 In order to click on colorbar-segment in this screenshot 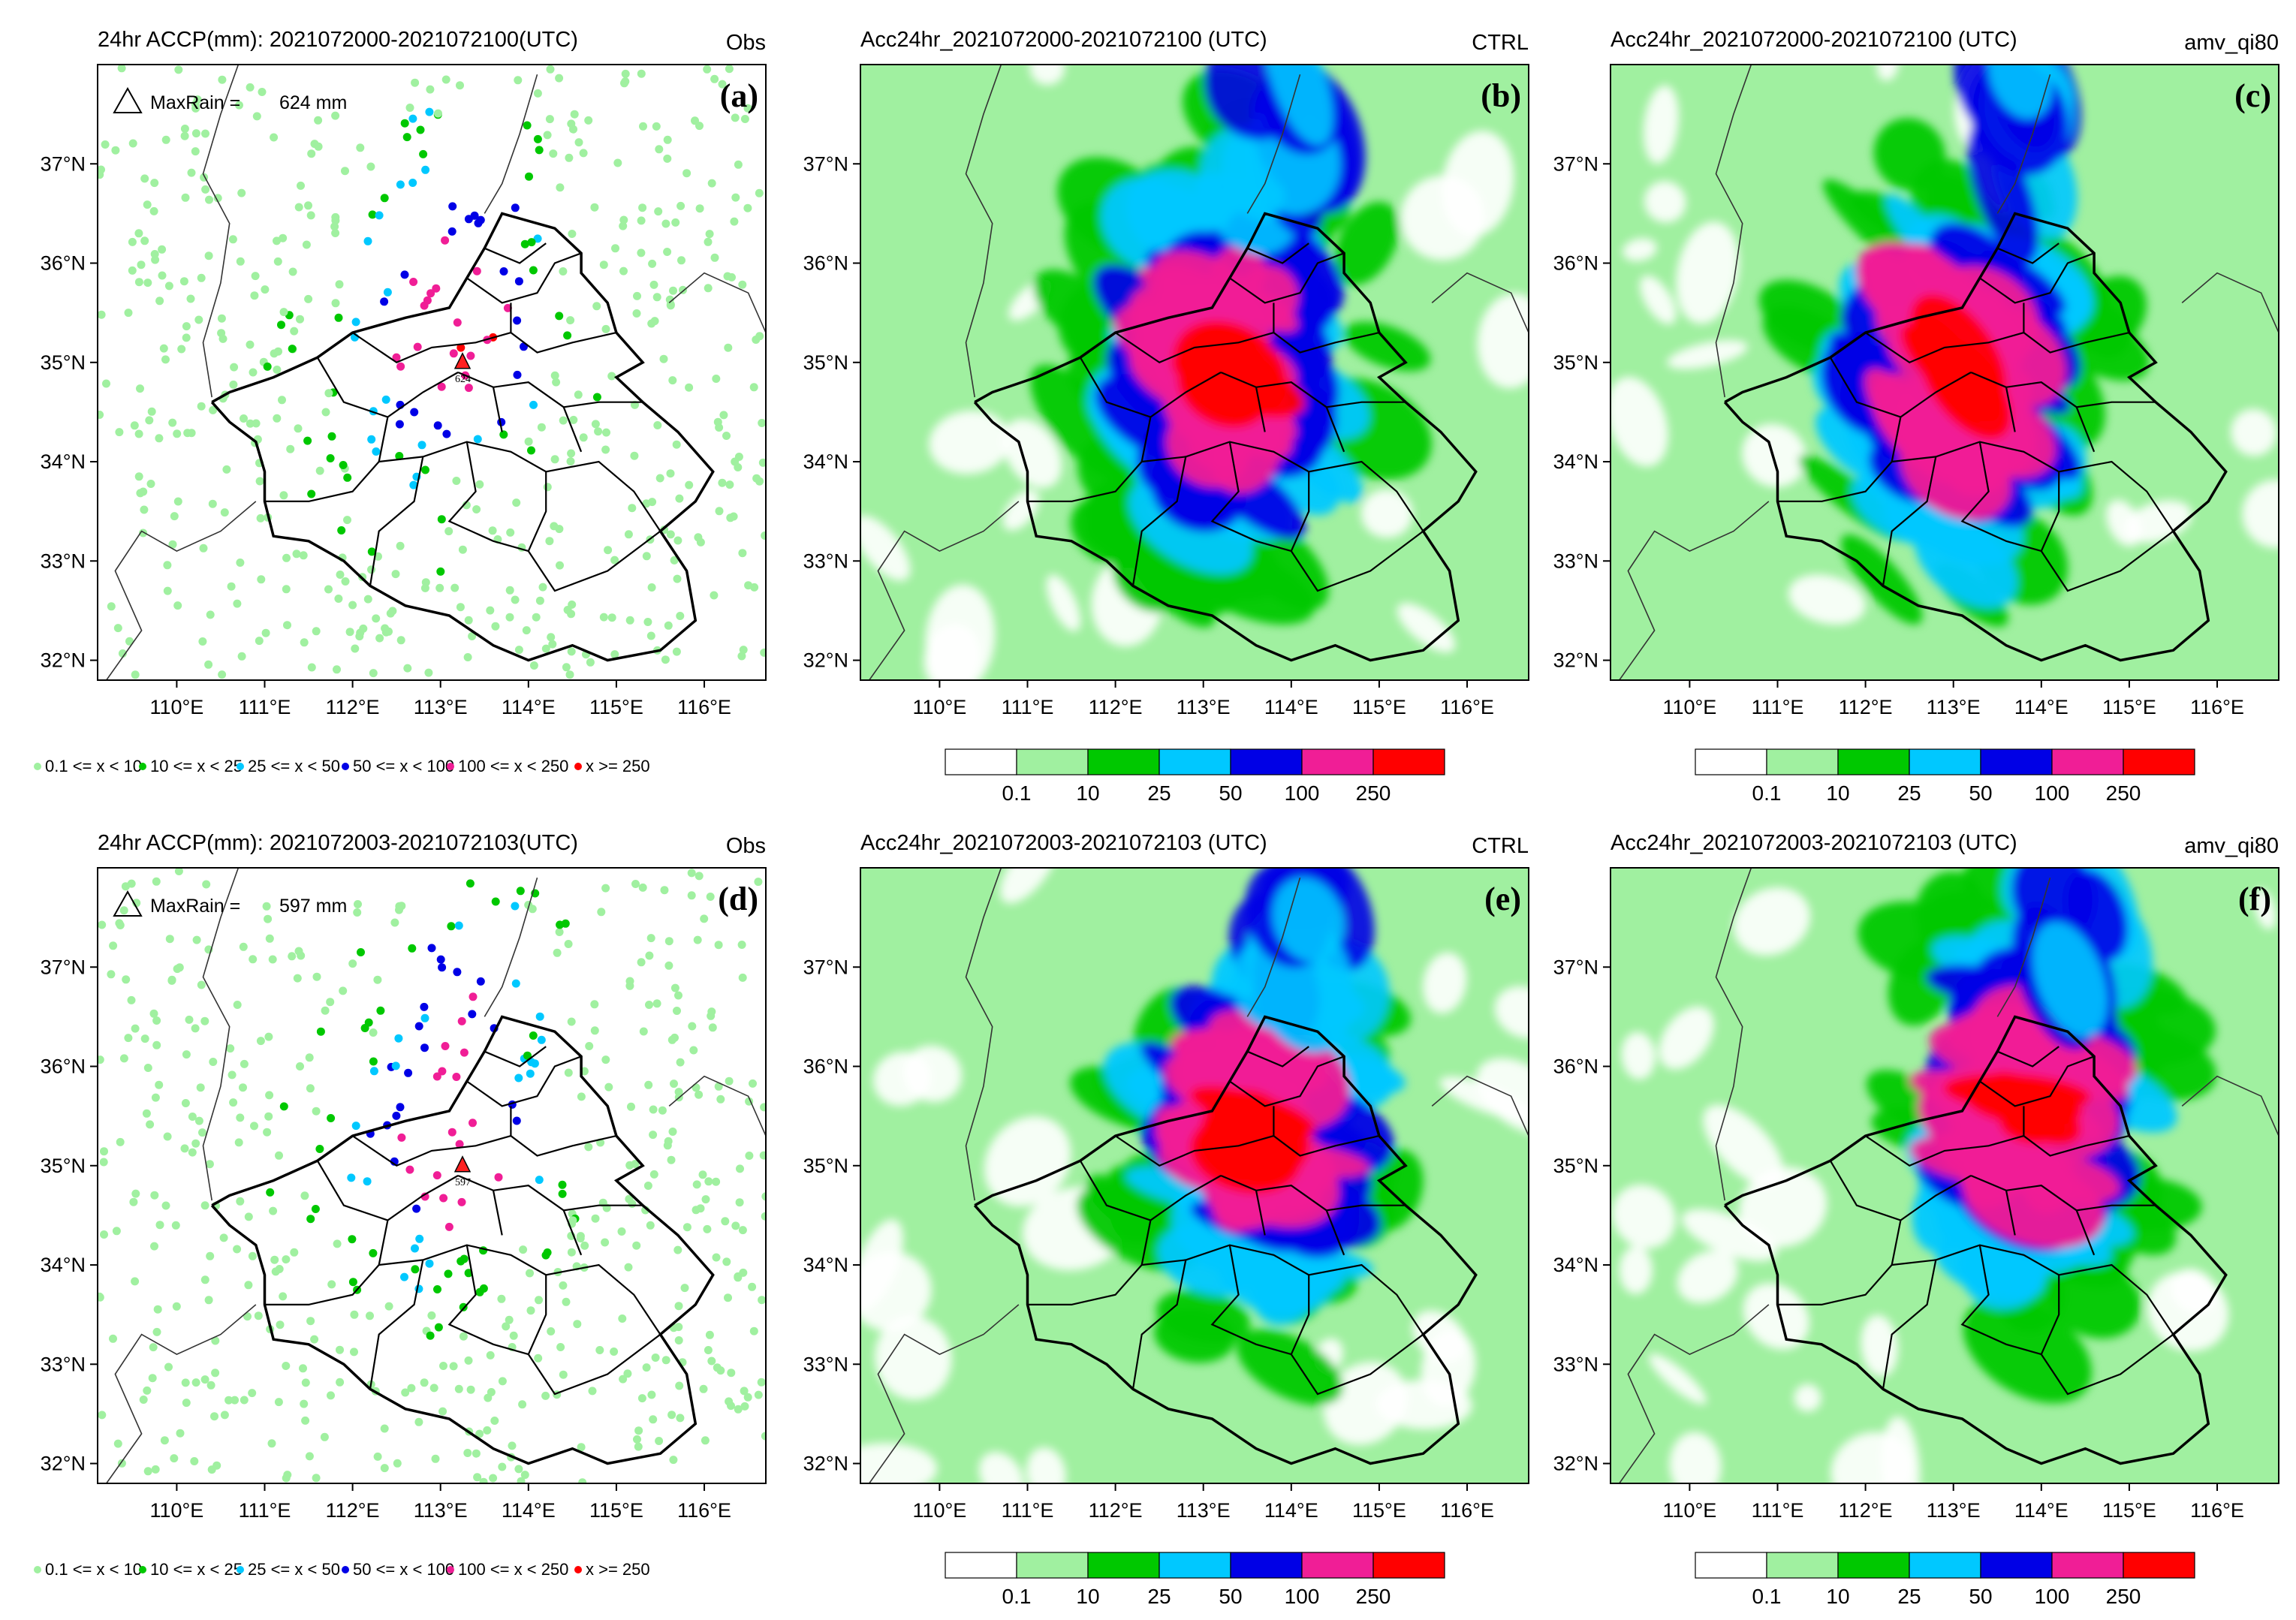, I will do `click(2159, 1565)`.